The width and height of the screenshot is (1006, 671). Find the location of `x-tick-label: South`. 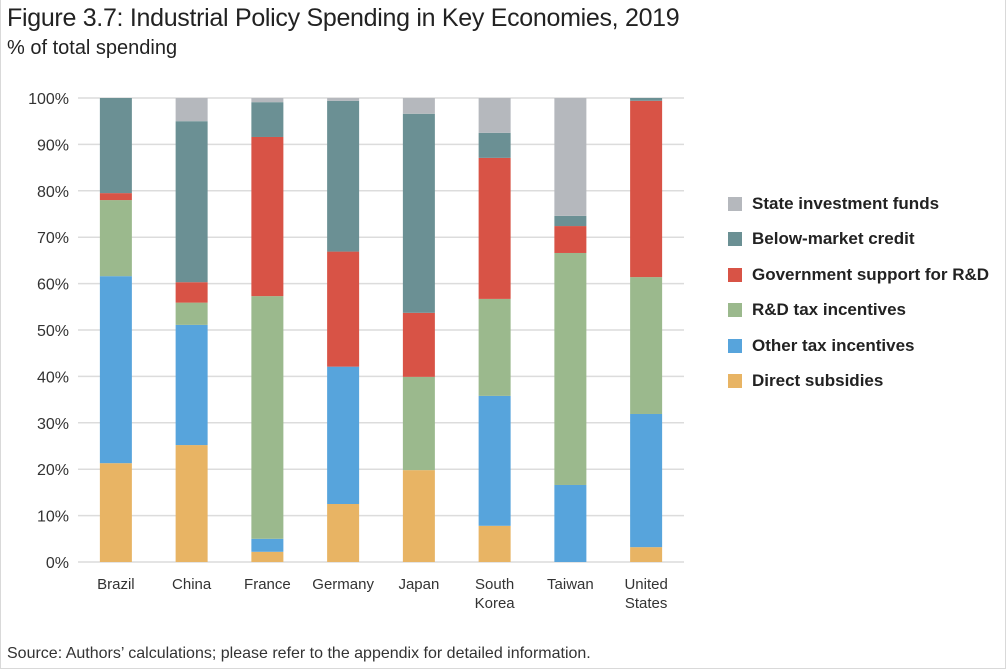

x-tick-label: South is located at coordinates (494, 584).